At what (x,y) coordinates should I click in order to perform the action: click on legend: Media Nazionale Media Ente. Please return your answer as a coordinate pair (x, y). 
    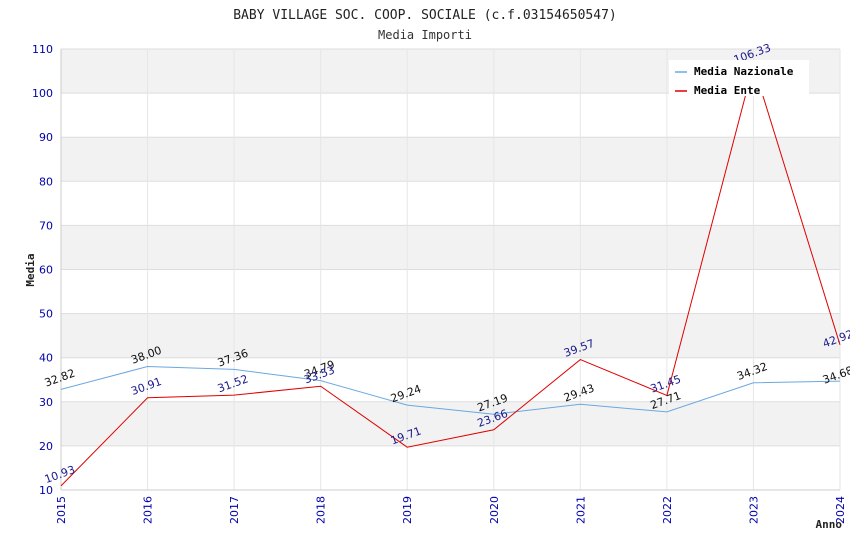
    Looking at the image, I should click on (739, 78).